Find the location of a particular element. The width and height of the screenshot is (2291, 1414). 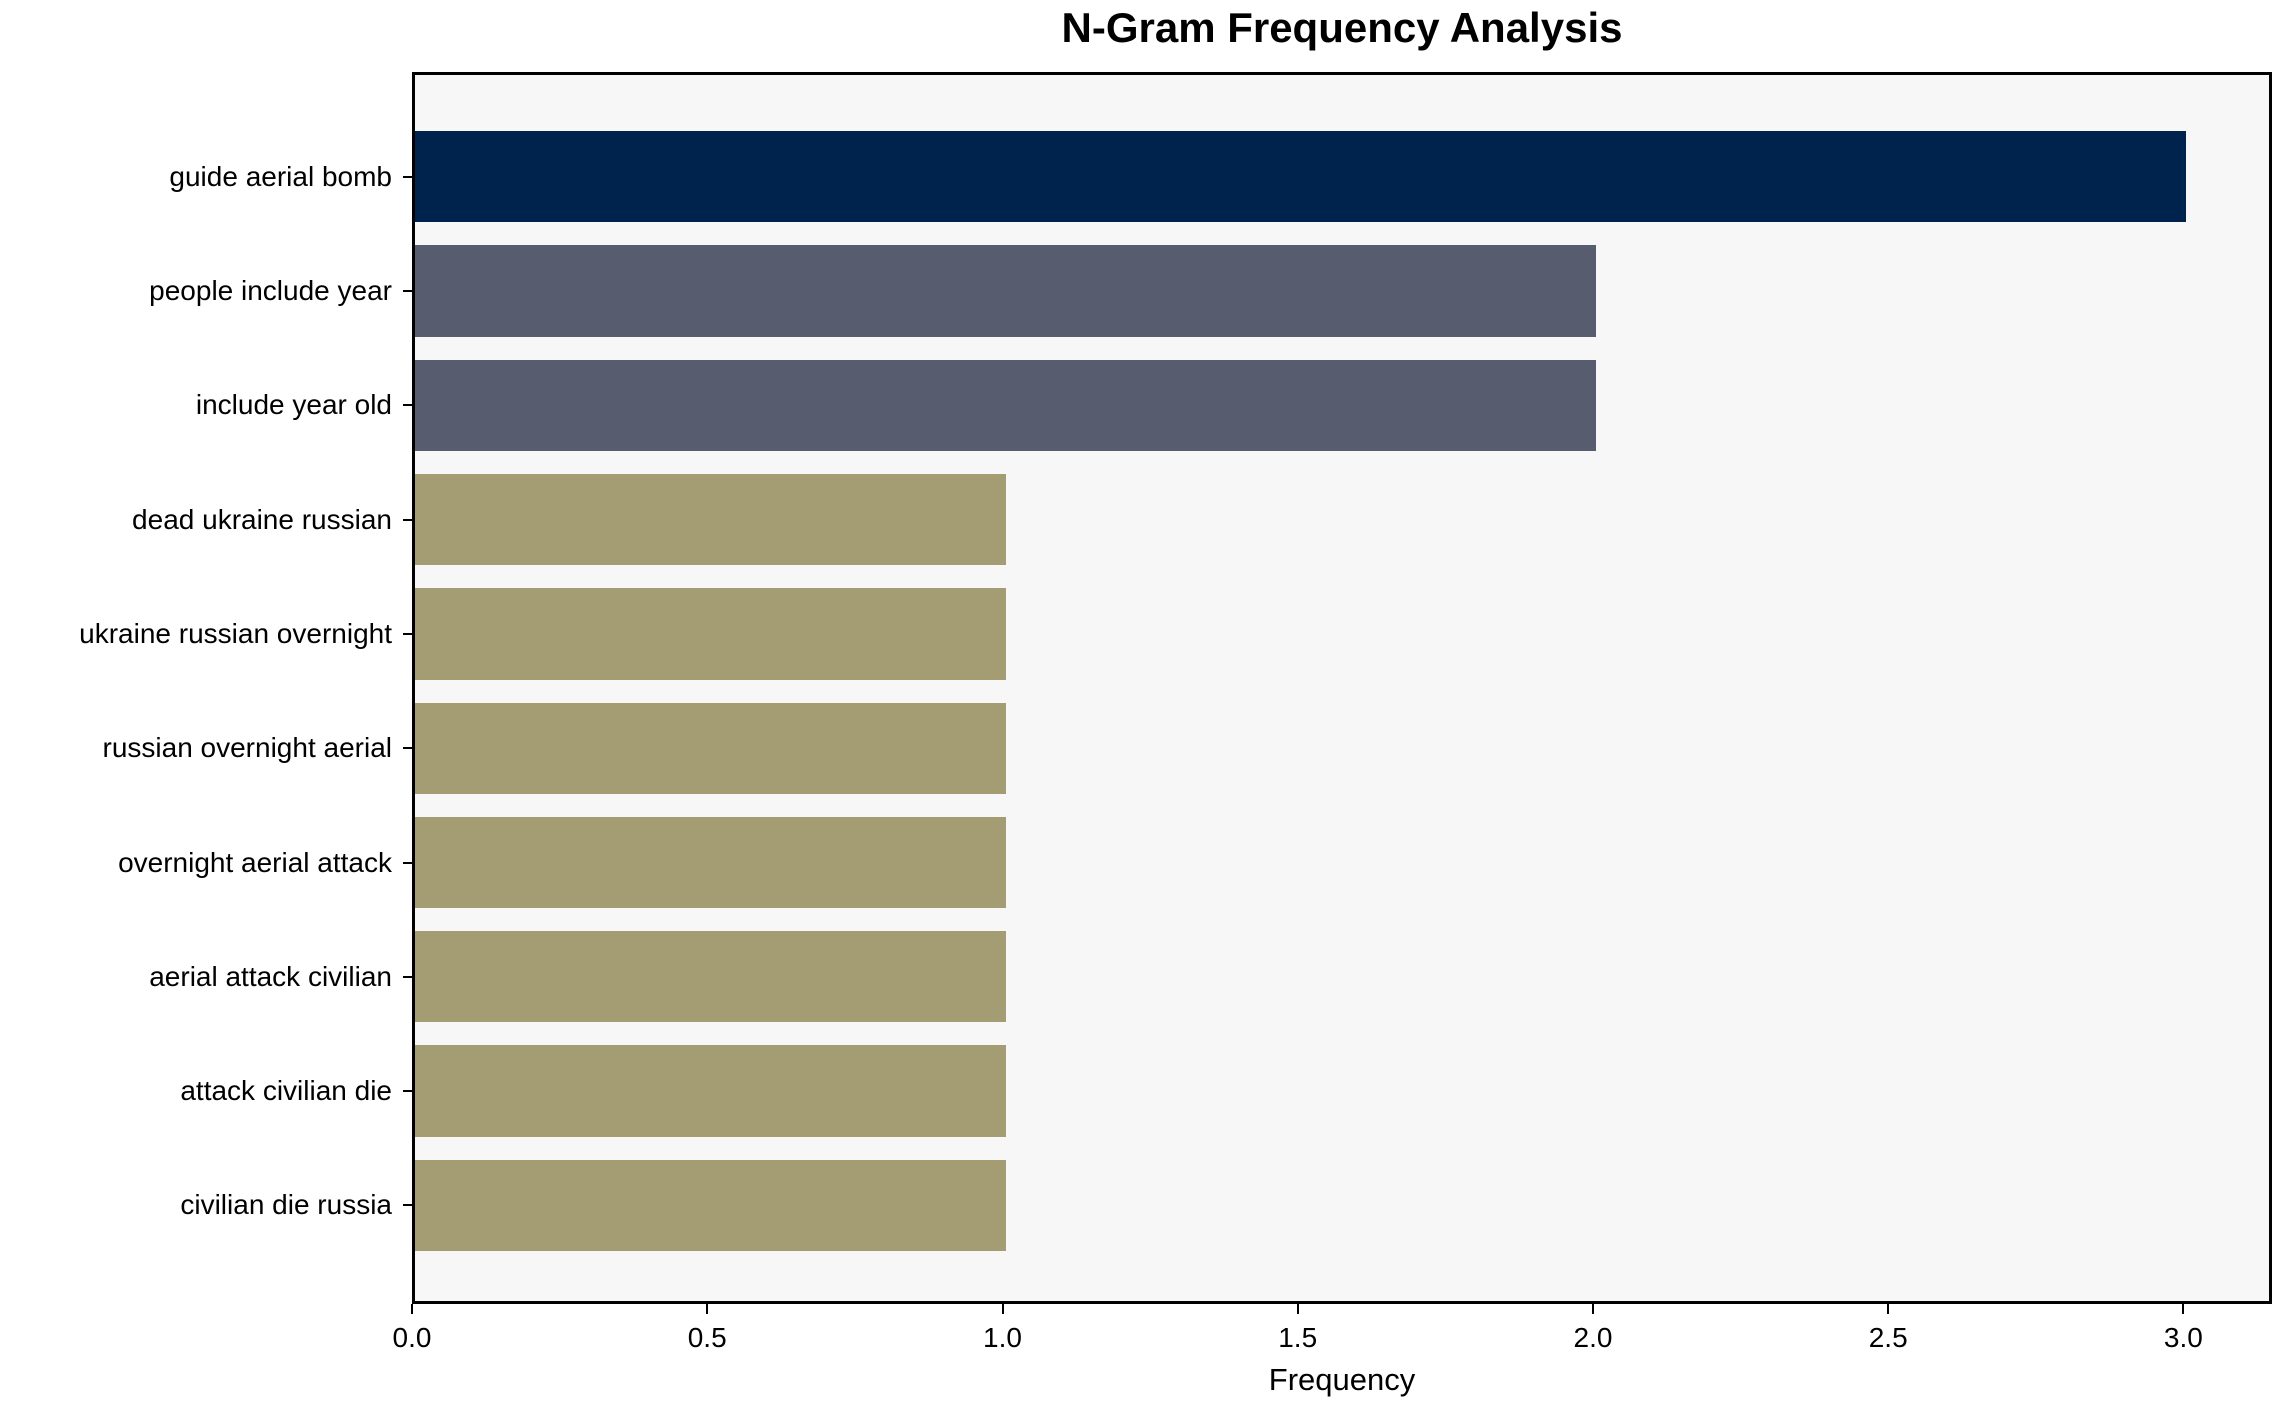

y-tick-label: people include year is located at coordinates (270, 290).